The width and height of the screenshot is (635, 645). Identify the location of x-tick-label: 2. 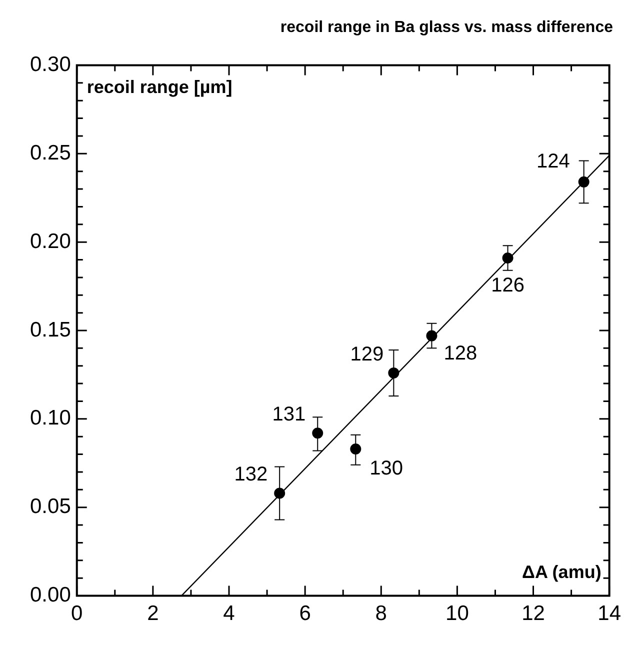
(153, 614).